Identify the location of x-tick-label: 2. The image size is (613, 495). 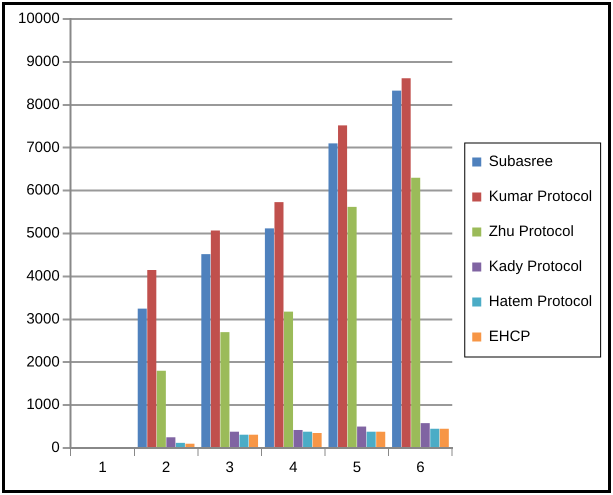
(166, 467).